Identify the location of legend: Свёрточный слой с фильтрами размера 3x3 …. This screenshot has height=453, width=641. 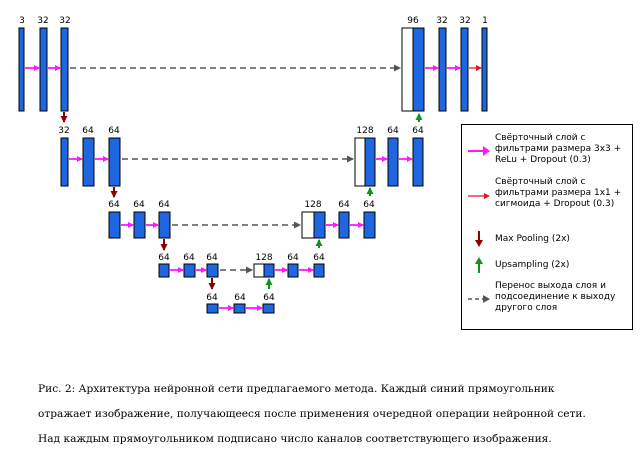
(547, 227).